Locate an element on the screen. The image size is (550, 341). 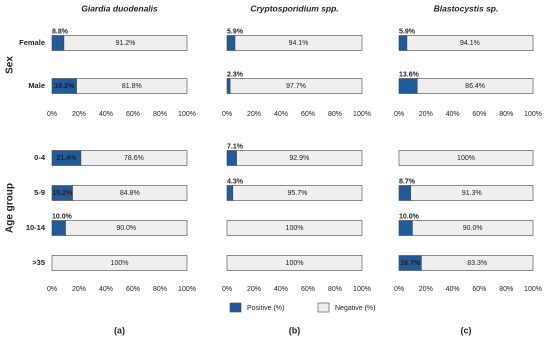
category-label: Female is located at coordinates (32, 42).